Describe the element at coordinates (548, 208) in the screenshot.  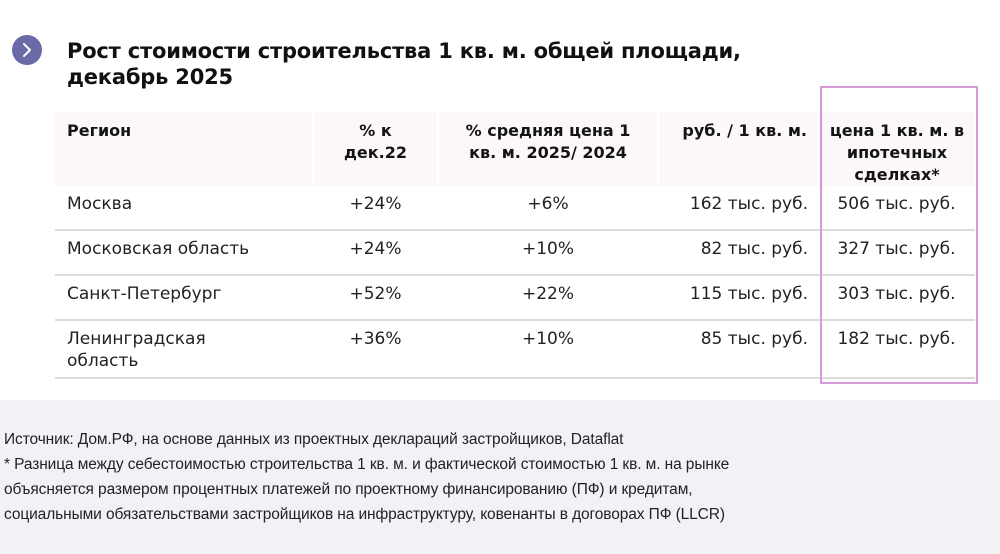
I see `cell-pct-yoy: +6%` at that location.